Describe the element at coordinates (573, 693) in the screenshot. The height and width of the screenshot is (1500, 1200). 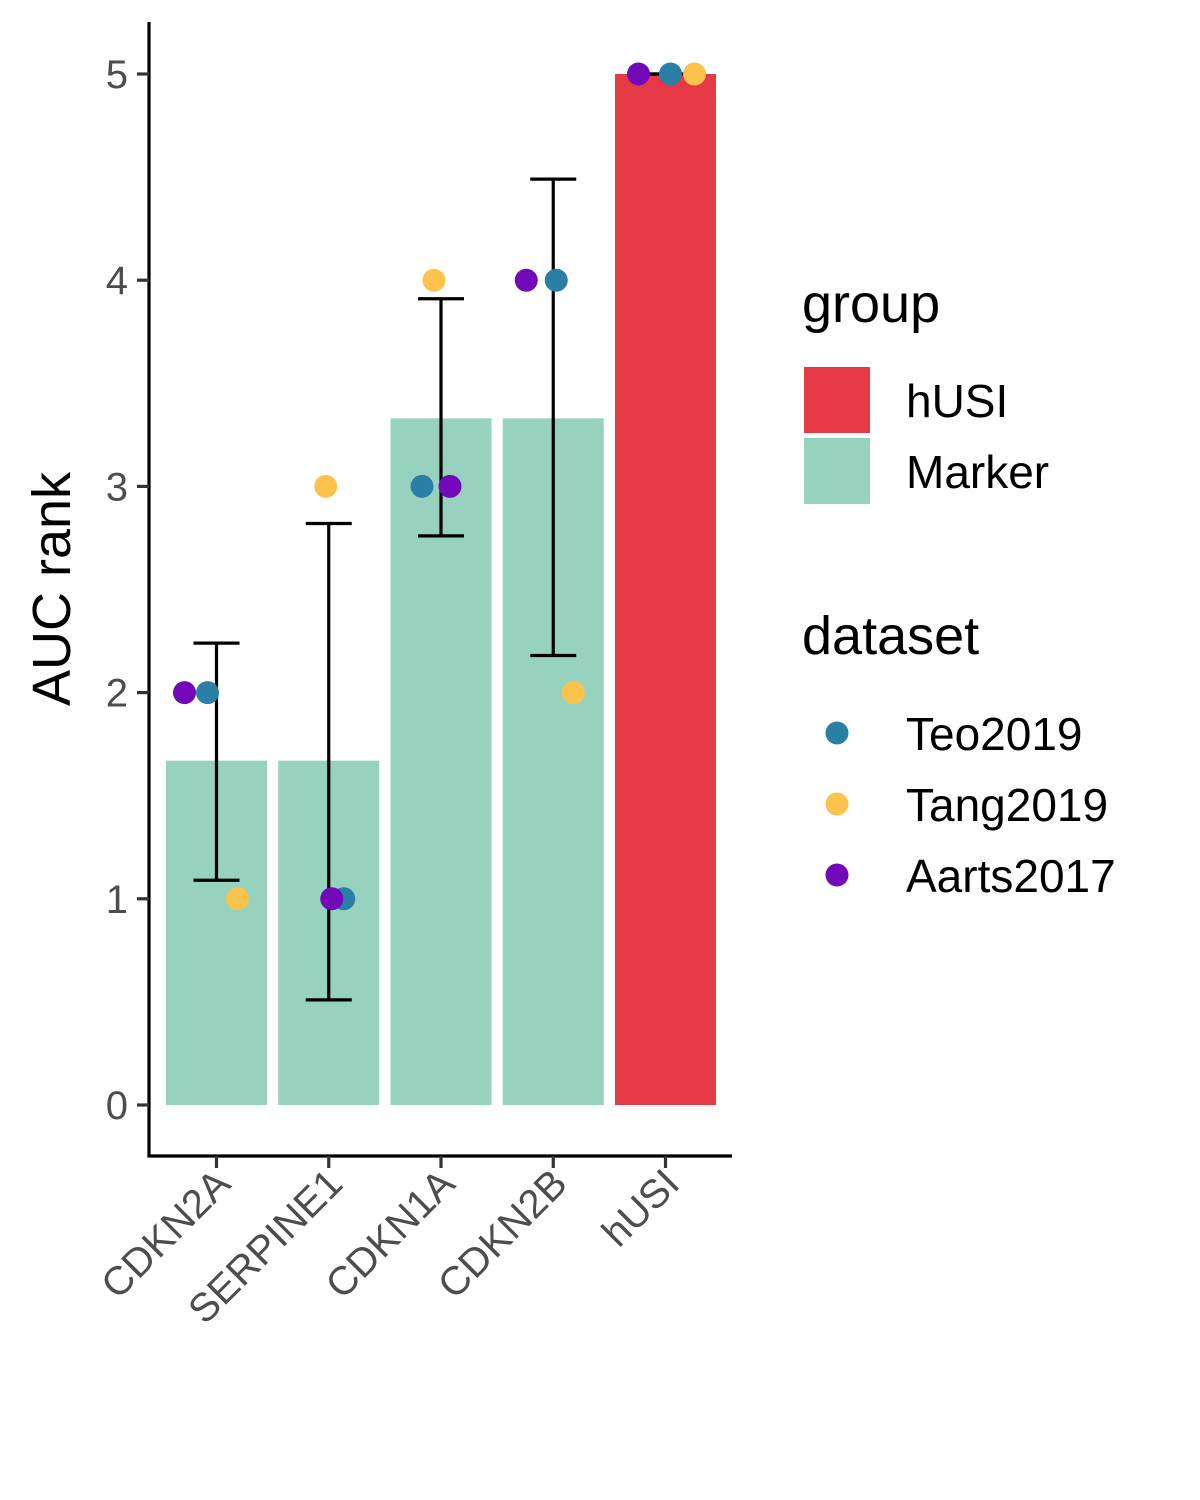
I see `point-cdkn2b-tang2019` at that location.